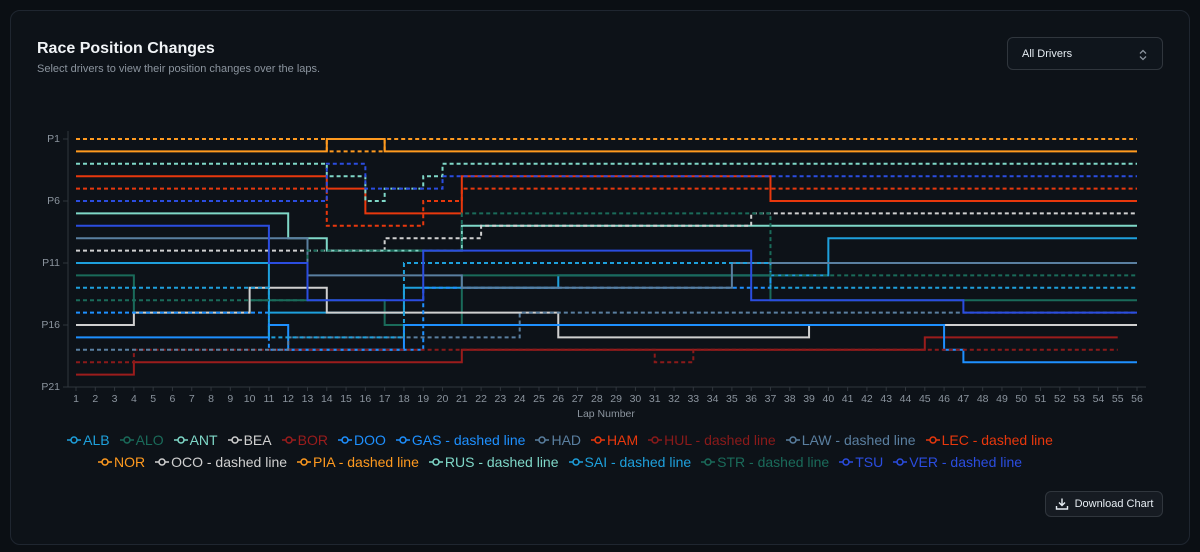  I want to click on x-tick-label: 30, so click(636, 399).